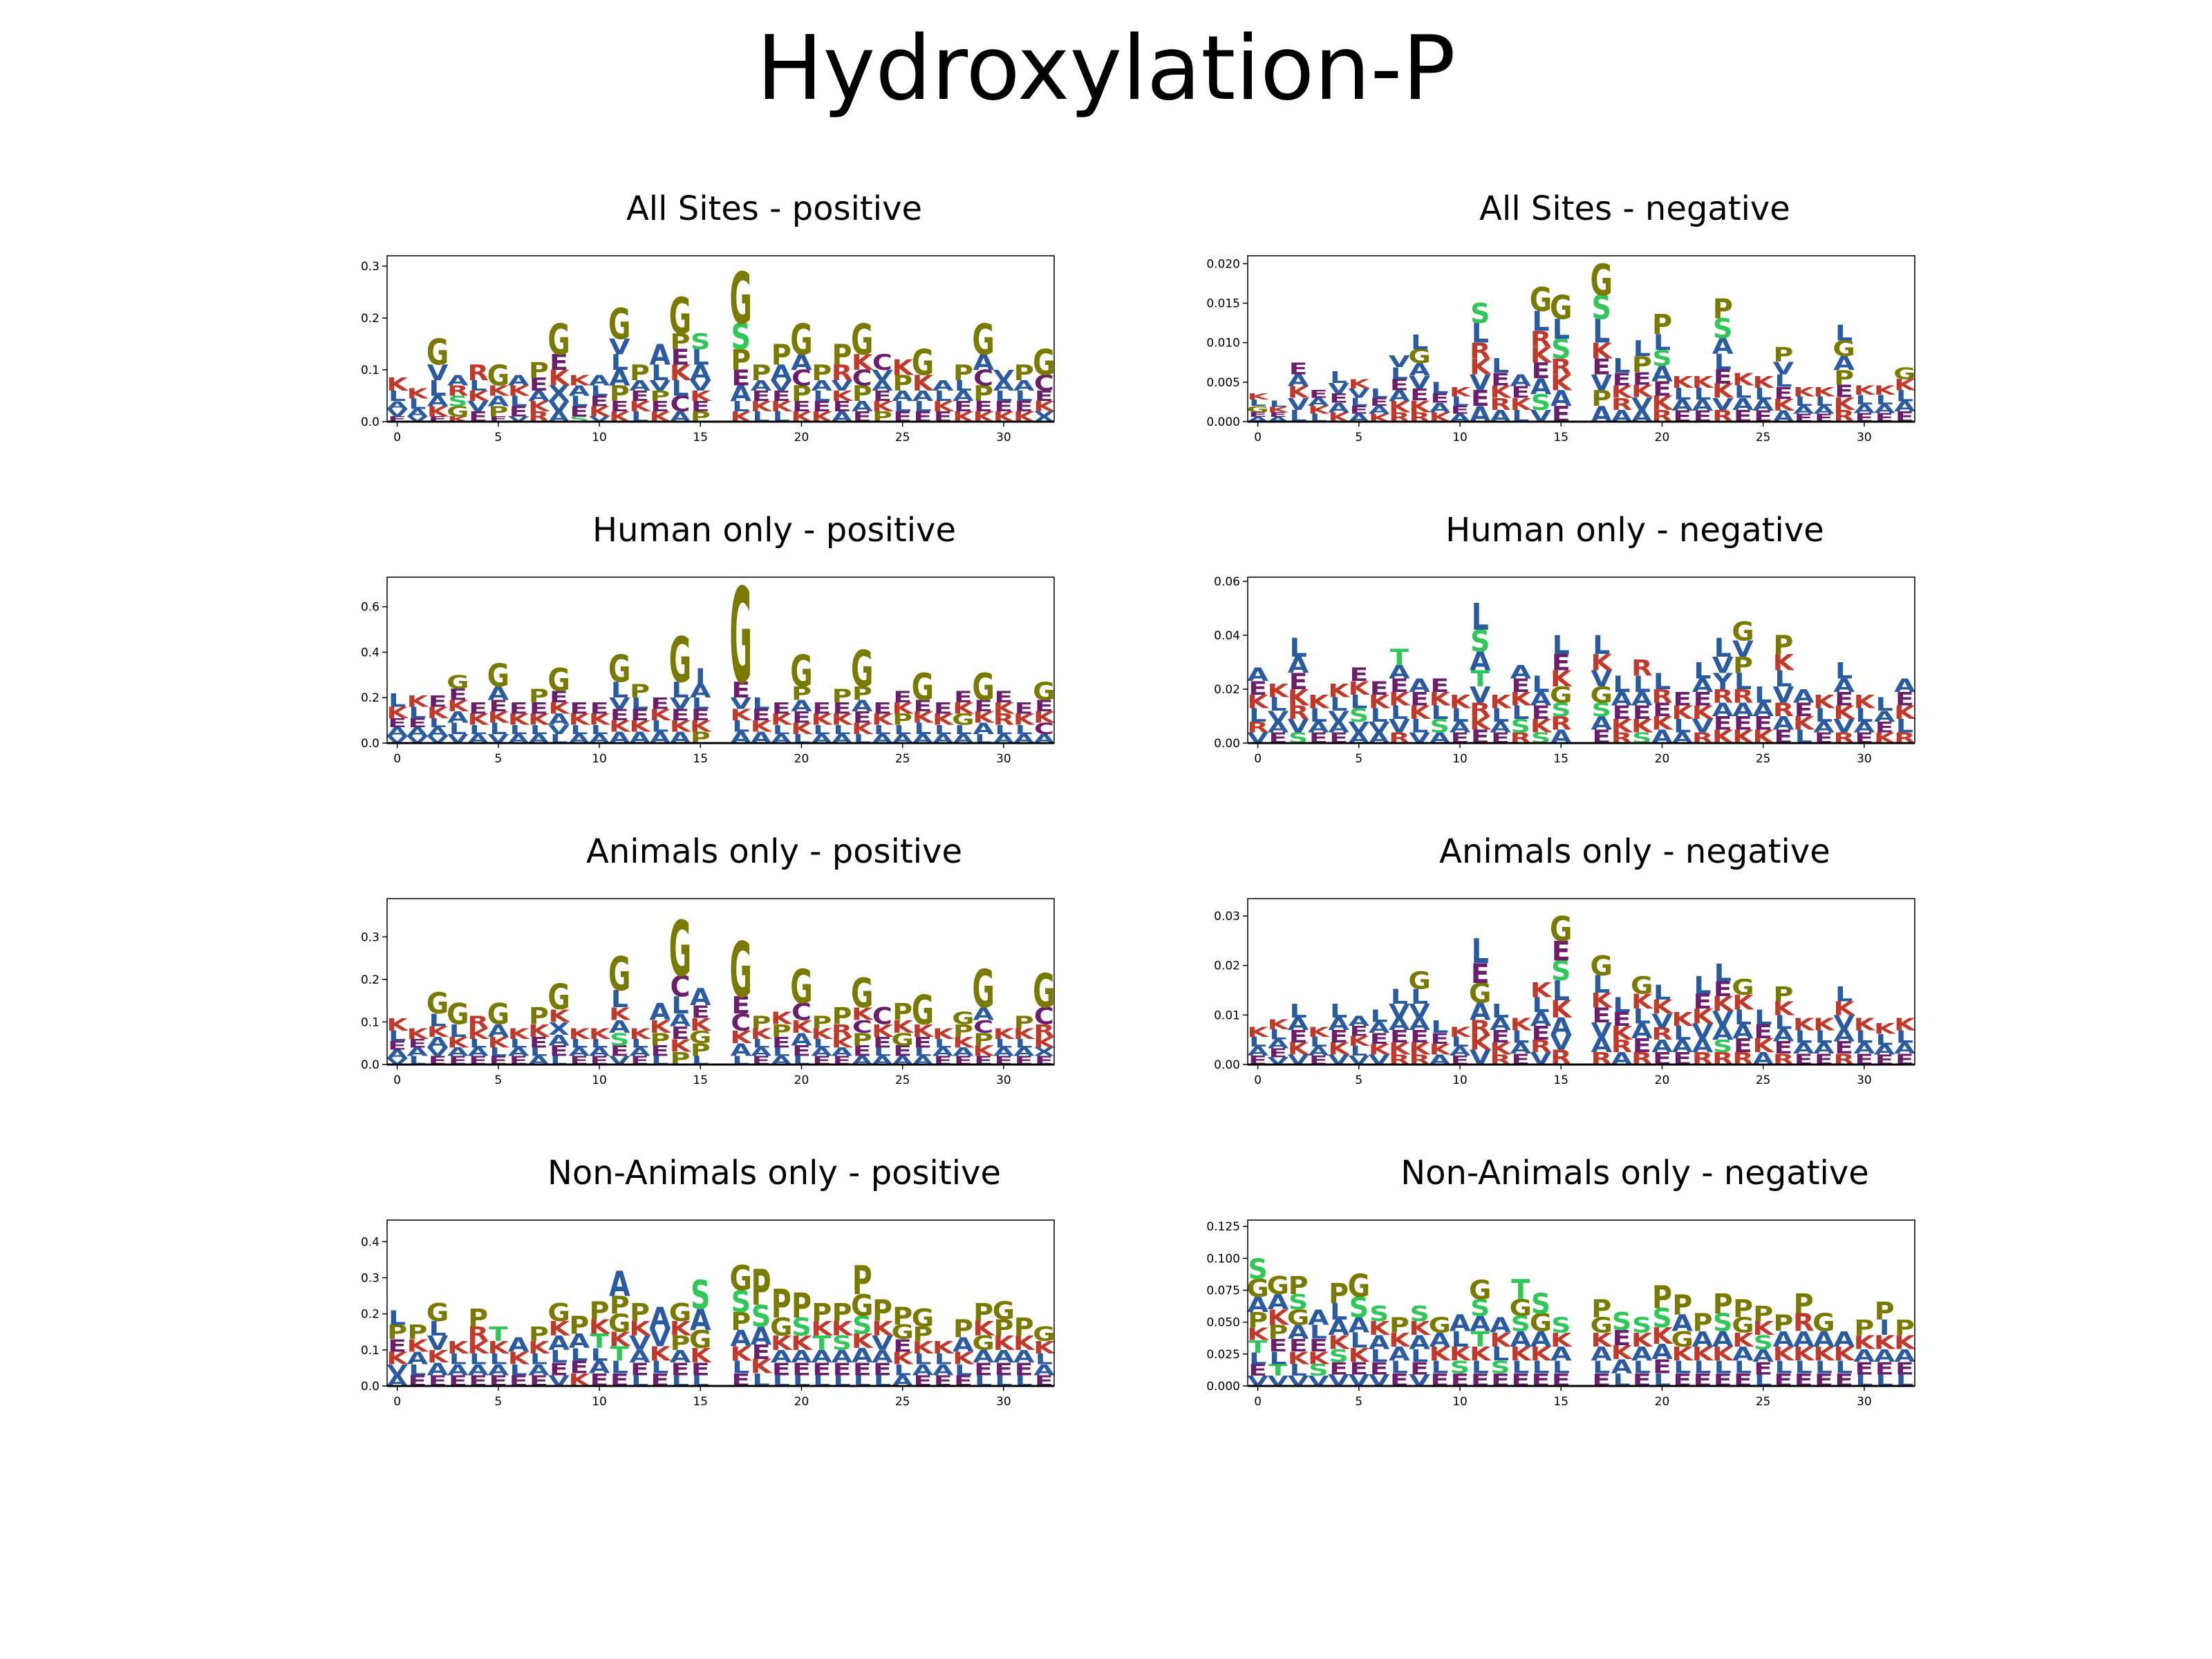  I want to click on x-tick-label: 30, so click(1864, 438).